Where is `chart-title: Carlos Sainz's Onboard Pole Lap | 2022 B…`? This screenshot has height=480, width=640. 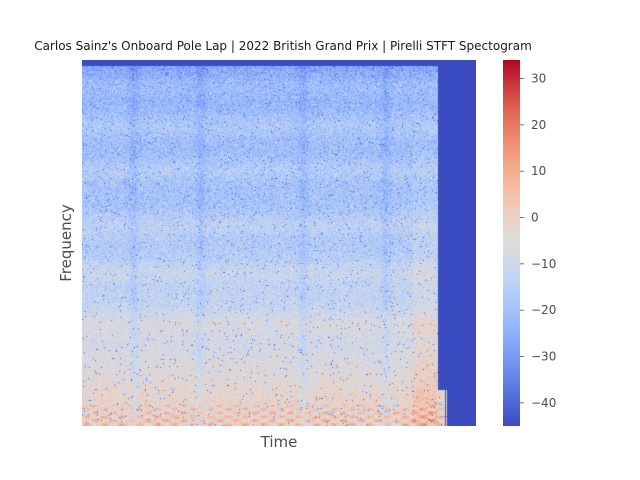 chart-title: Carlos Sainz's Onboard Pole Lap | 2022 B… is located at coordinates (283, 46).